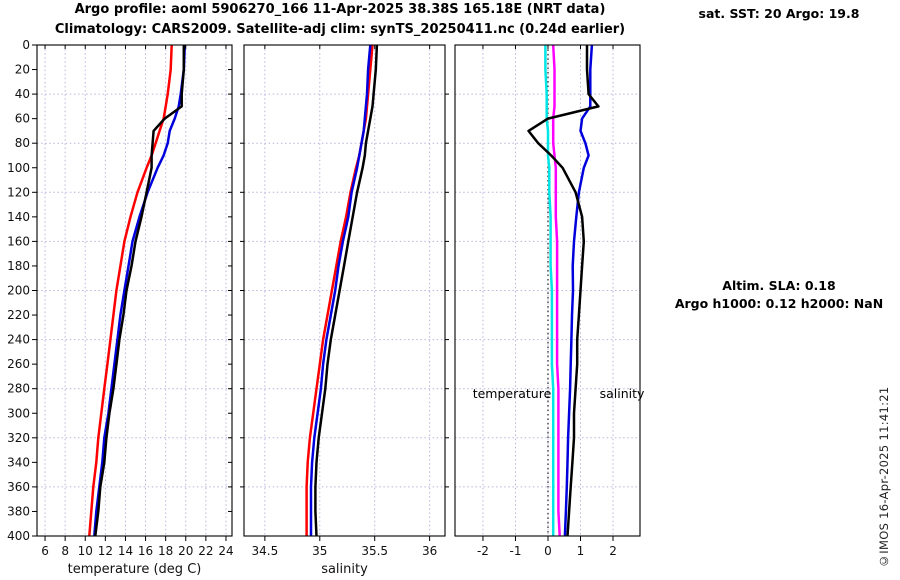 The width and height of the screenshot is (900, 580). I want to click on x-tick-label: 36, so click(429, 551).